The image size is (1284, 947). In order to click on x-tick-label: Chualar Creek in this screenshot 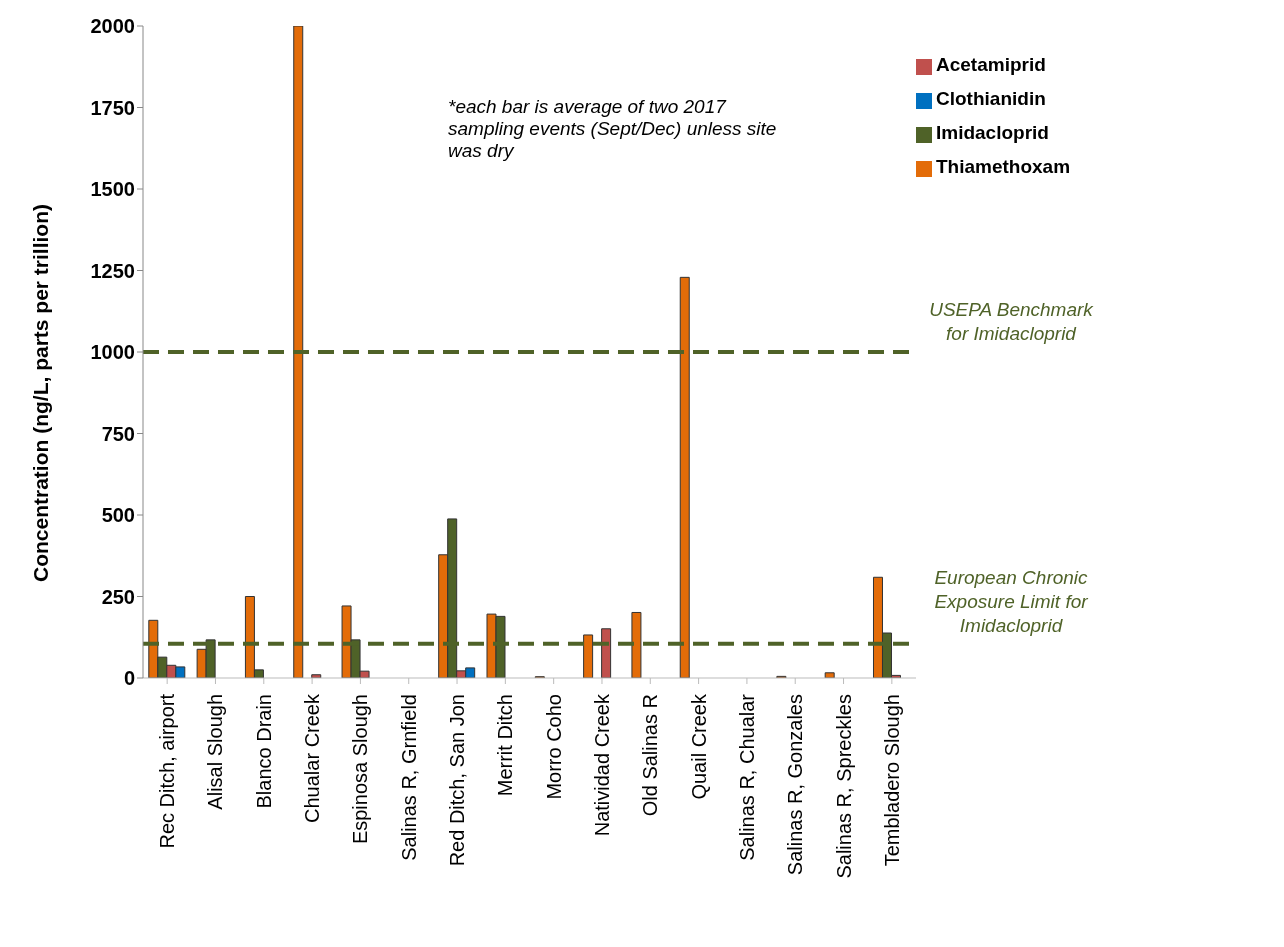, I will do `click(312, 758)`.